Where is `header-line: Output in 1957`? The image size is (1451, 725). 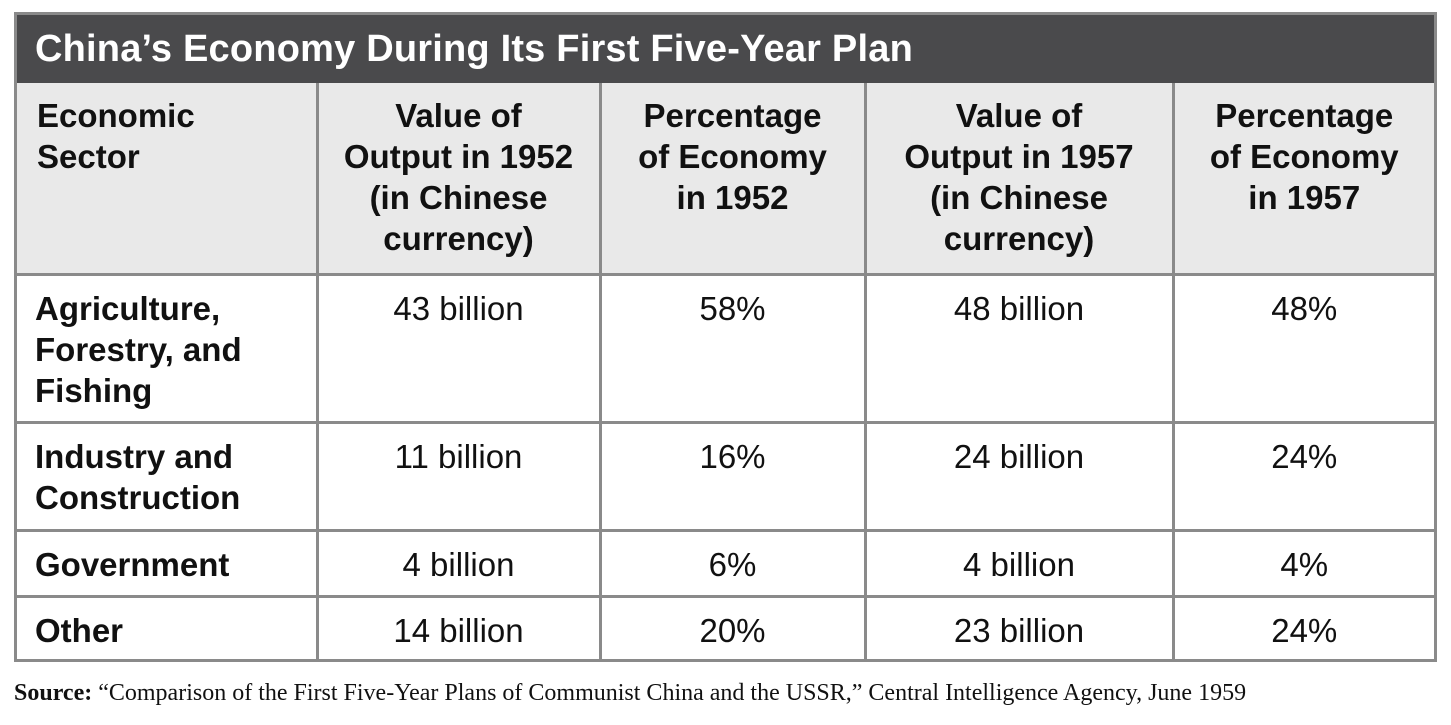
header-line: Output in 1957 is located at coordinates (1019, 156).